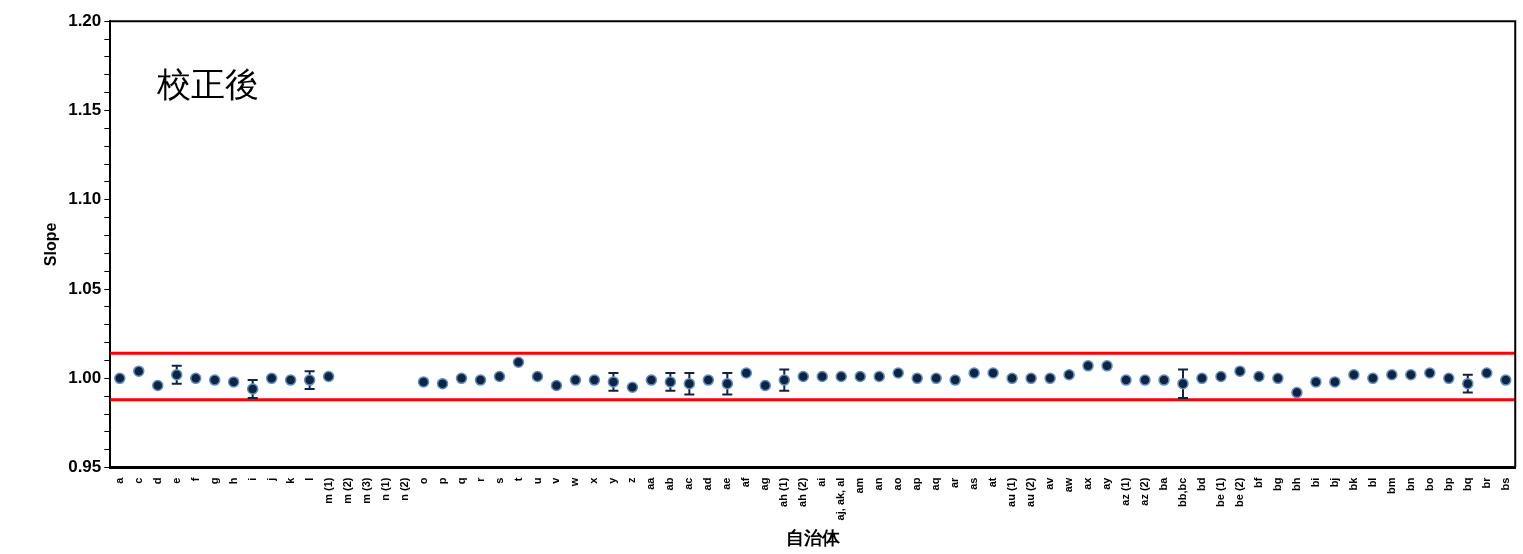 Image resolution: width=1523 pixels, height=554 pixels. What do you see at coordinates (802, 492) in the screenshot?
I see `x-tick-label: ah (2)` at bounding box center [802, 492].